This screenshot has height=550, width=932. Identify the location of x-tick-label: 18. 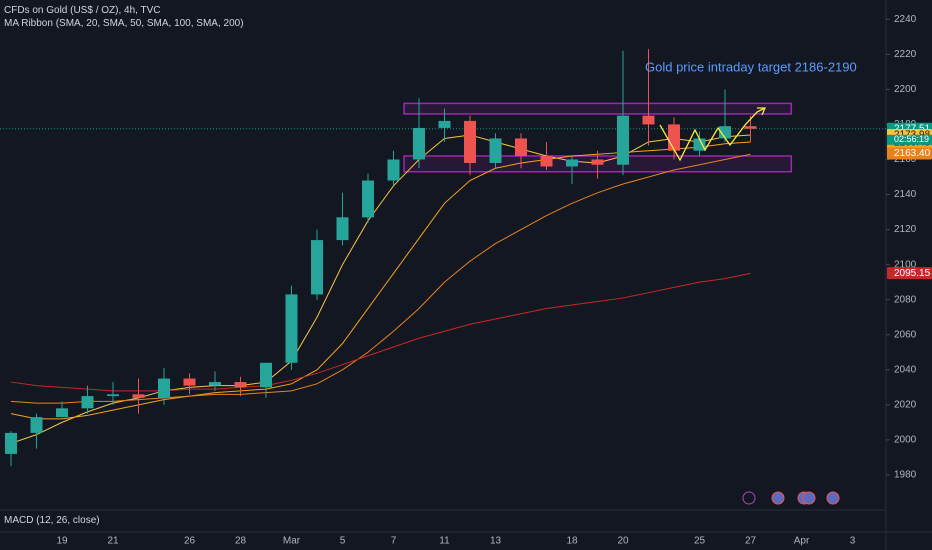
(572, 541).